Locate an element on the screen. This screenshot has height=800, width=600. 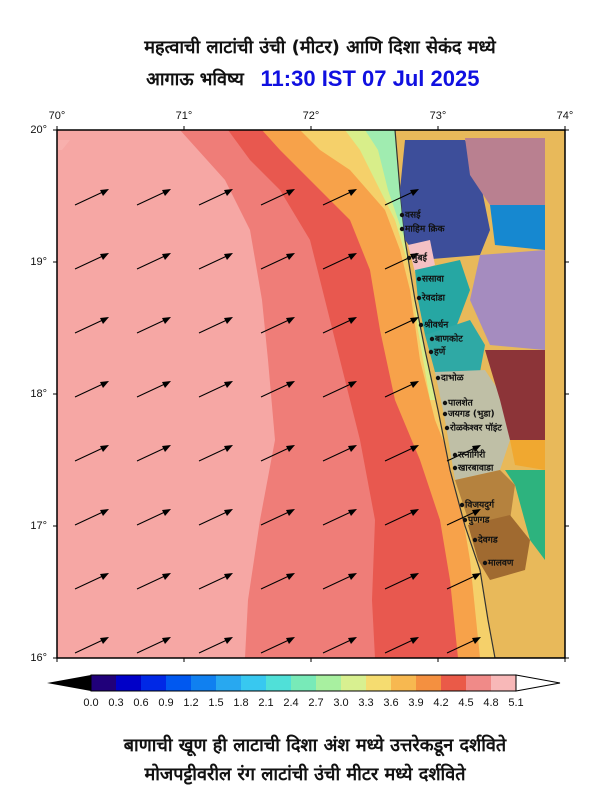
colorbar-label: 3.9 is located at coordinates (415, 703).